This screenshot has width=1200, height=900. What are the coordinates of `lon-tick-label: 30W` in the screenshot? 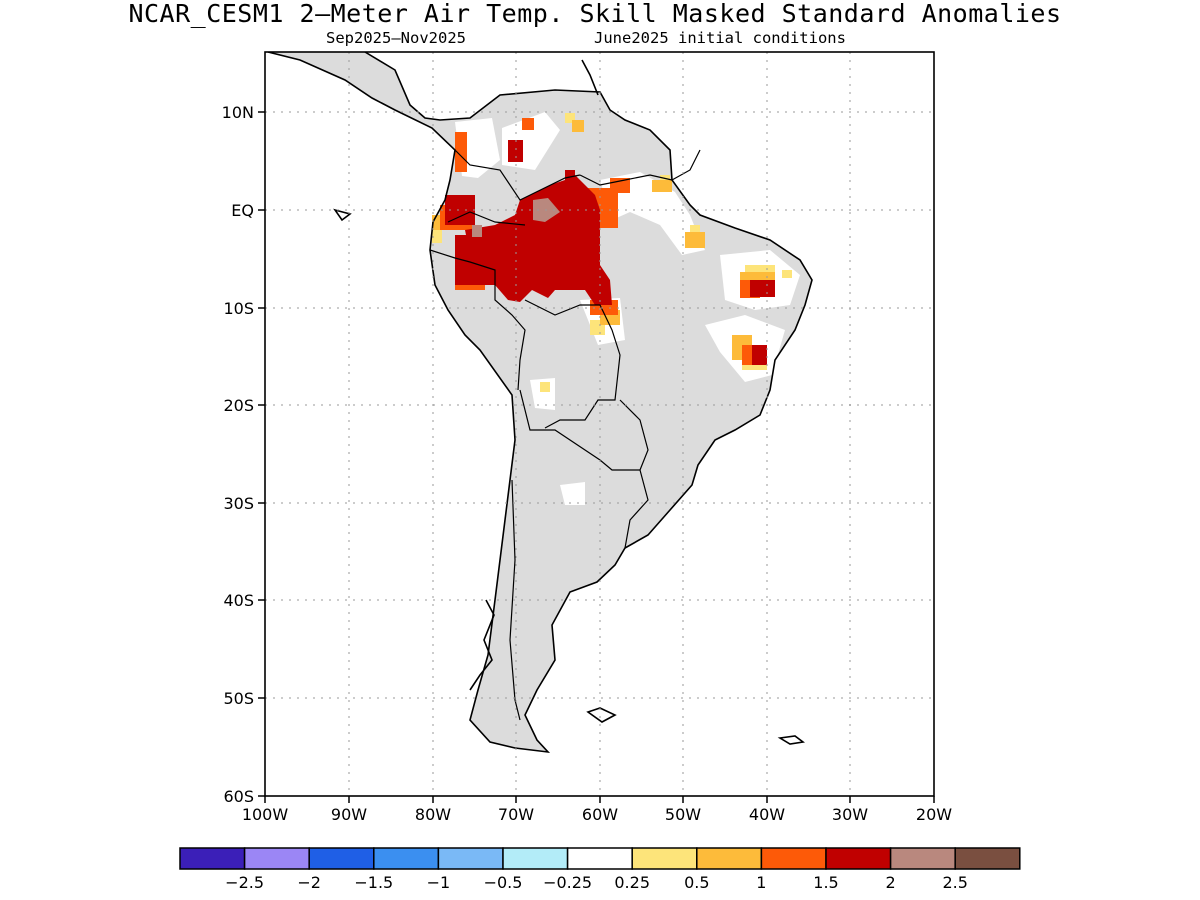 It's located at (850, 814).